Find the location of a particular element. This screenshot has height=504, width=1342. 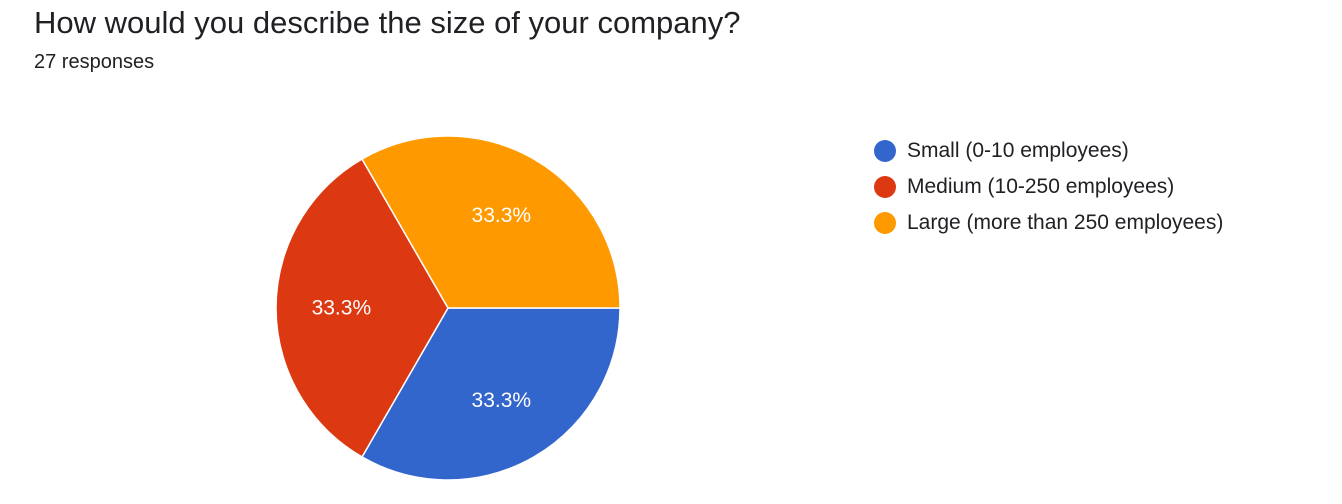

legend-item-small: Small (0-10 employees) is located at coordinates (1048, 151).